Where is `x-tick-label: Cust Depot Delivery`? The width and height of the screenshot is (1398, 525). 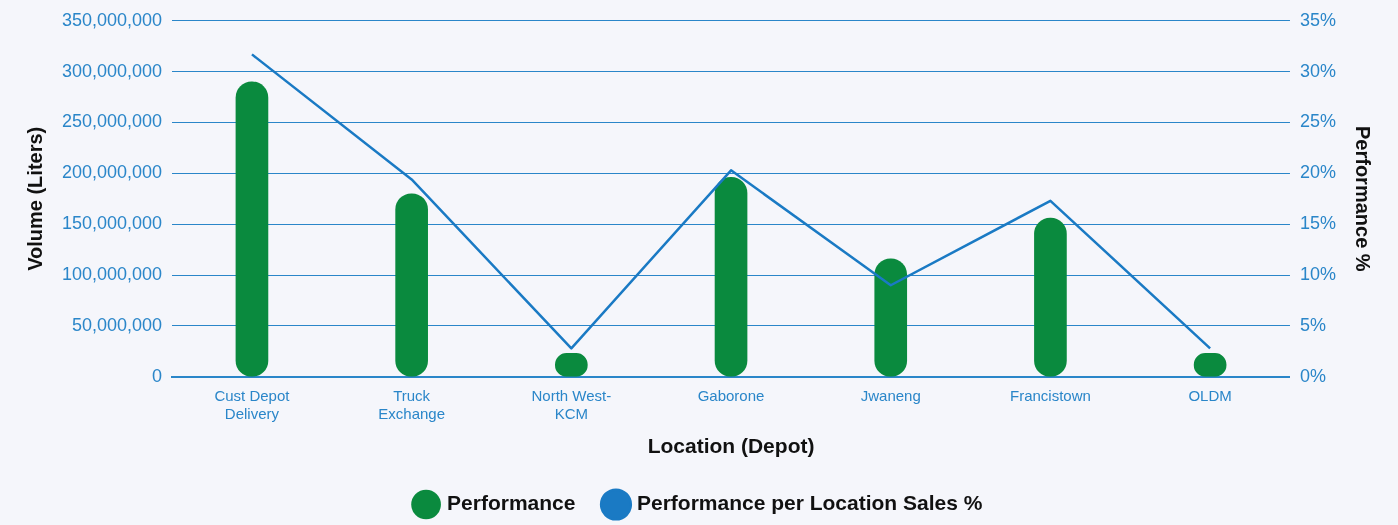 x-tick-label: Cust Depot Delivery is located at coordinates (252, 404).